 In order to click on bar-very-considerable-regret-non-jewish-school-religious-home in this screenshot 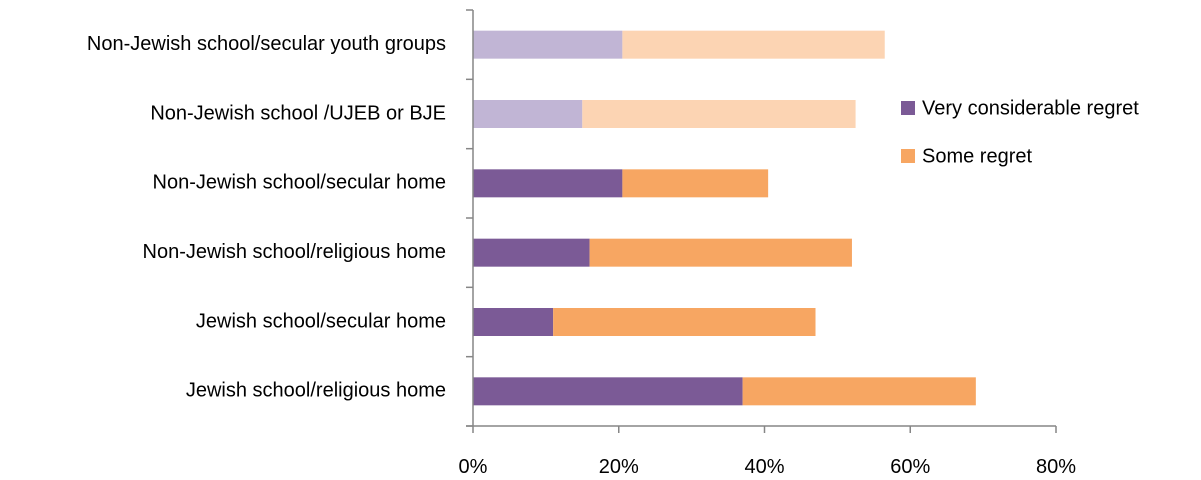, I will do `click(531, 252)`.